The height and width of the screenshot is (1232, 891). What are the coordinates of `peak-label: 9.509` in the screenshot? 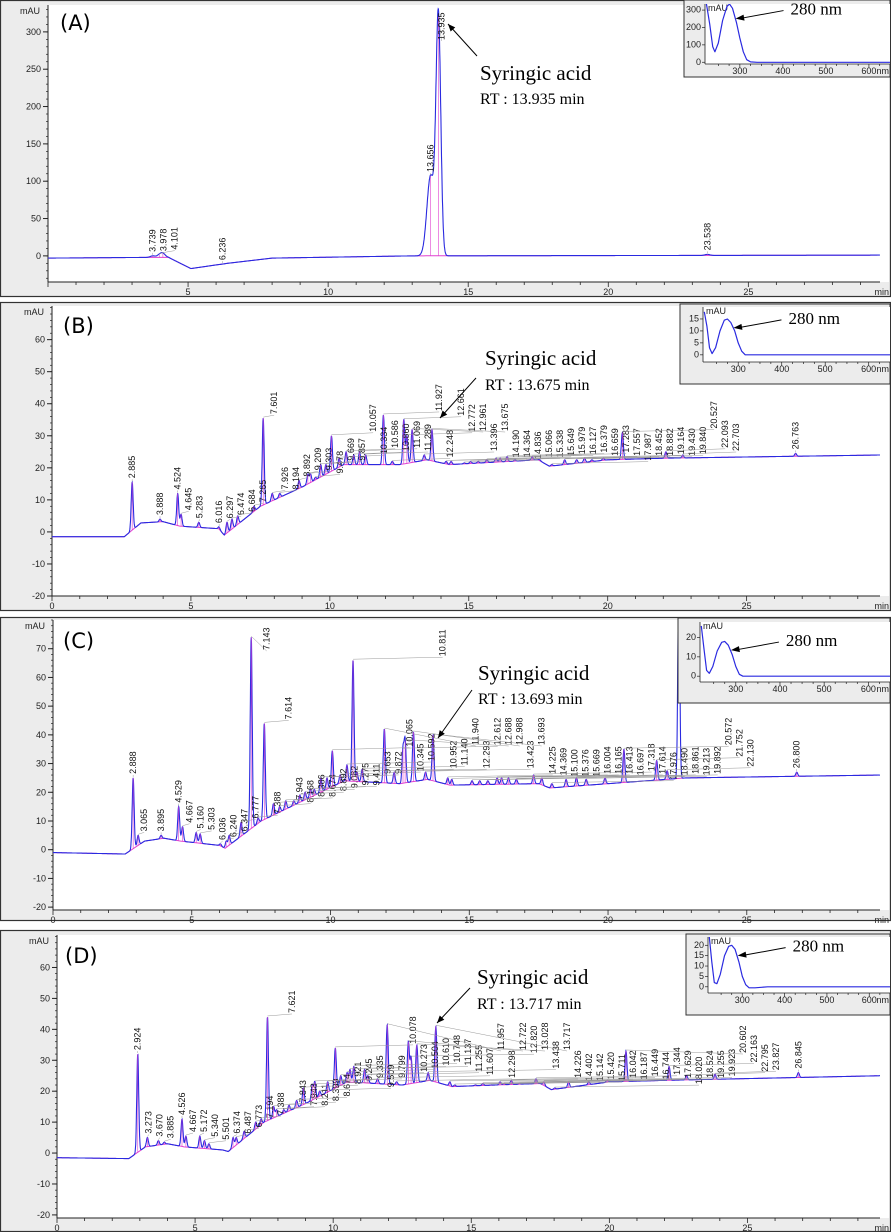 It's located at (391, 1076).